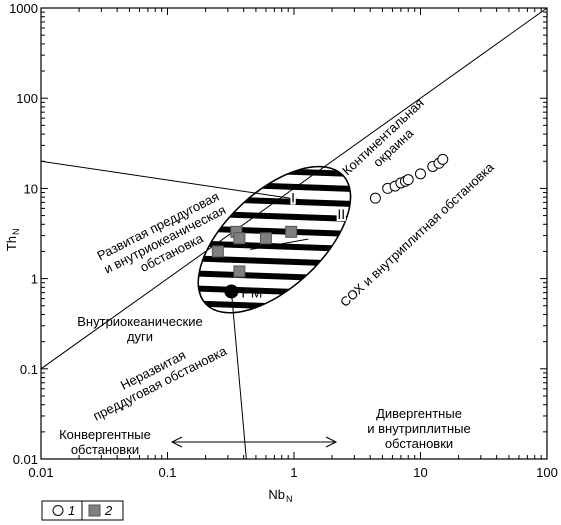 The image size is (561, 525). What do you see at coordinates (276, 494) in the screenshot?
I see `x-axis-label: Nb` at bounding box center [276, 494].